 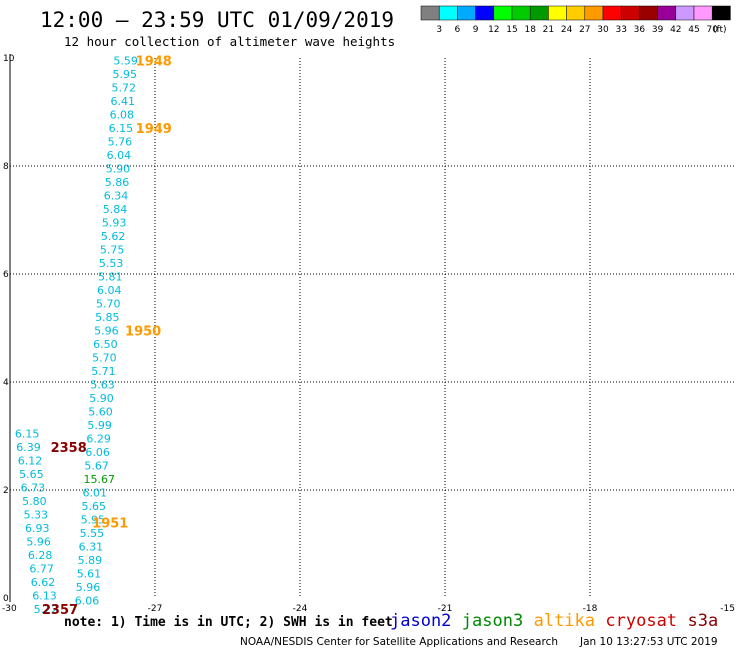 I want to click on value-label: 5.59, so click(x=125, y=61).